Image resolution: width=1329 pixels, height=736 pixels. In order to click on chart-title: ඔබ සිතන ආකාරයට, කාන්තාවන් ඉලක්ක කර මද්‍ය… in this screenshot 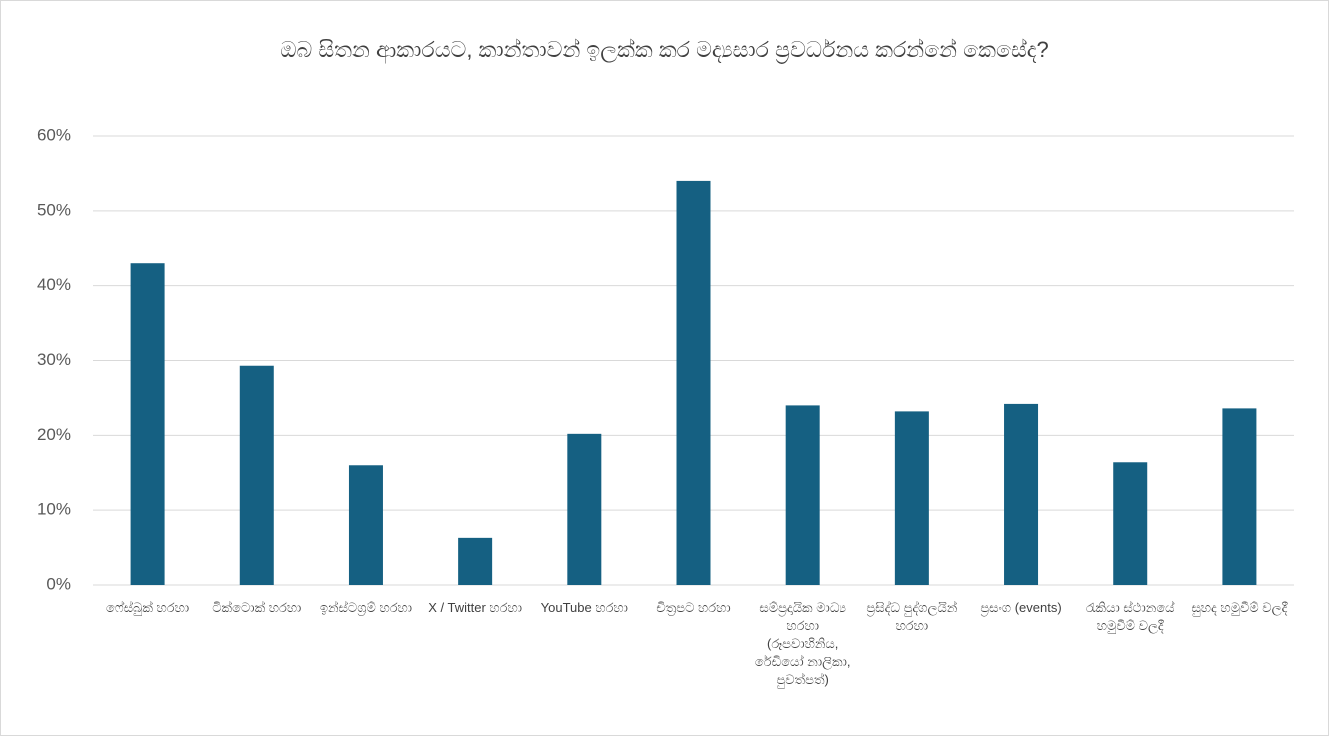, I will do `click(664, 49)`.